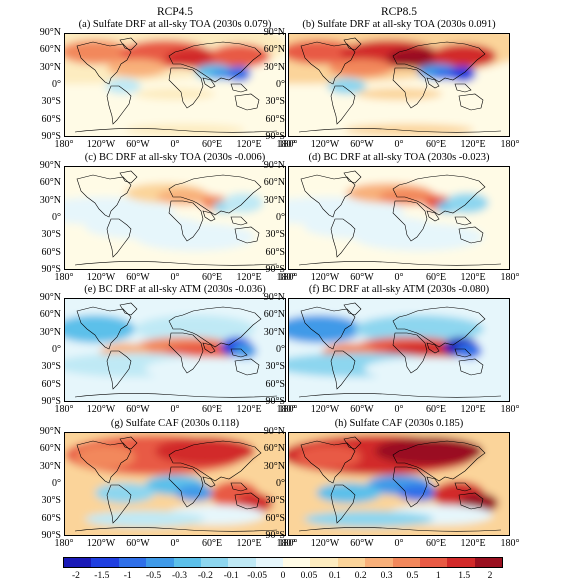  I want to click on panel-title: (g) Sulfate CAF (2030s 0.118), so click(175, 423).